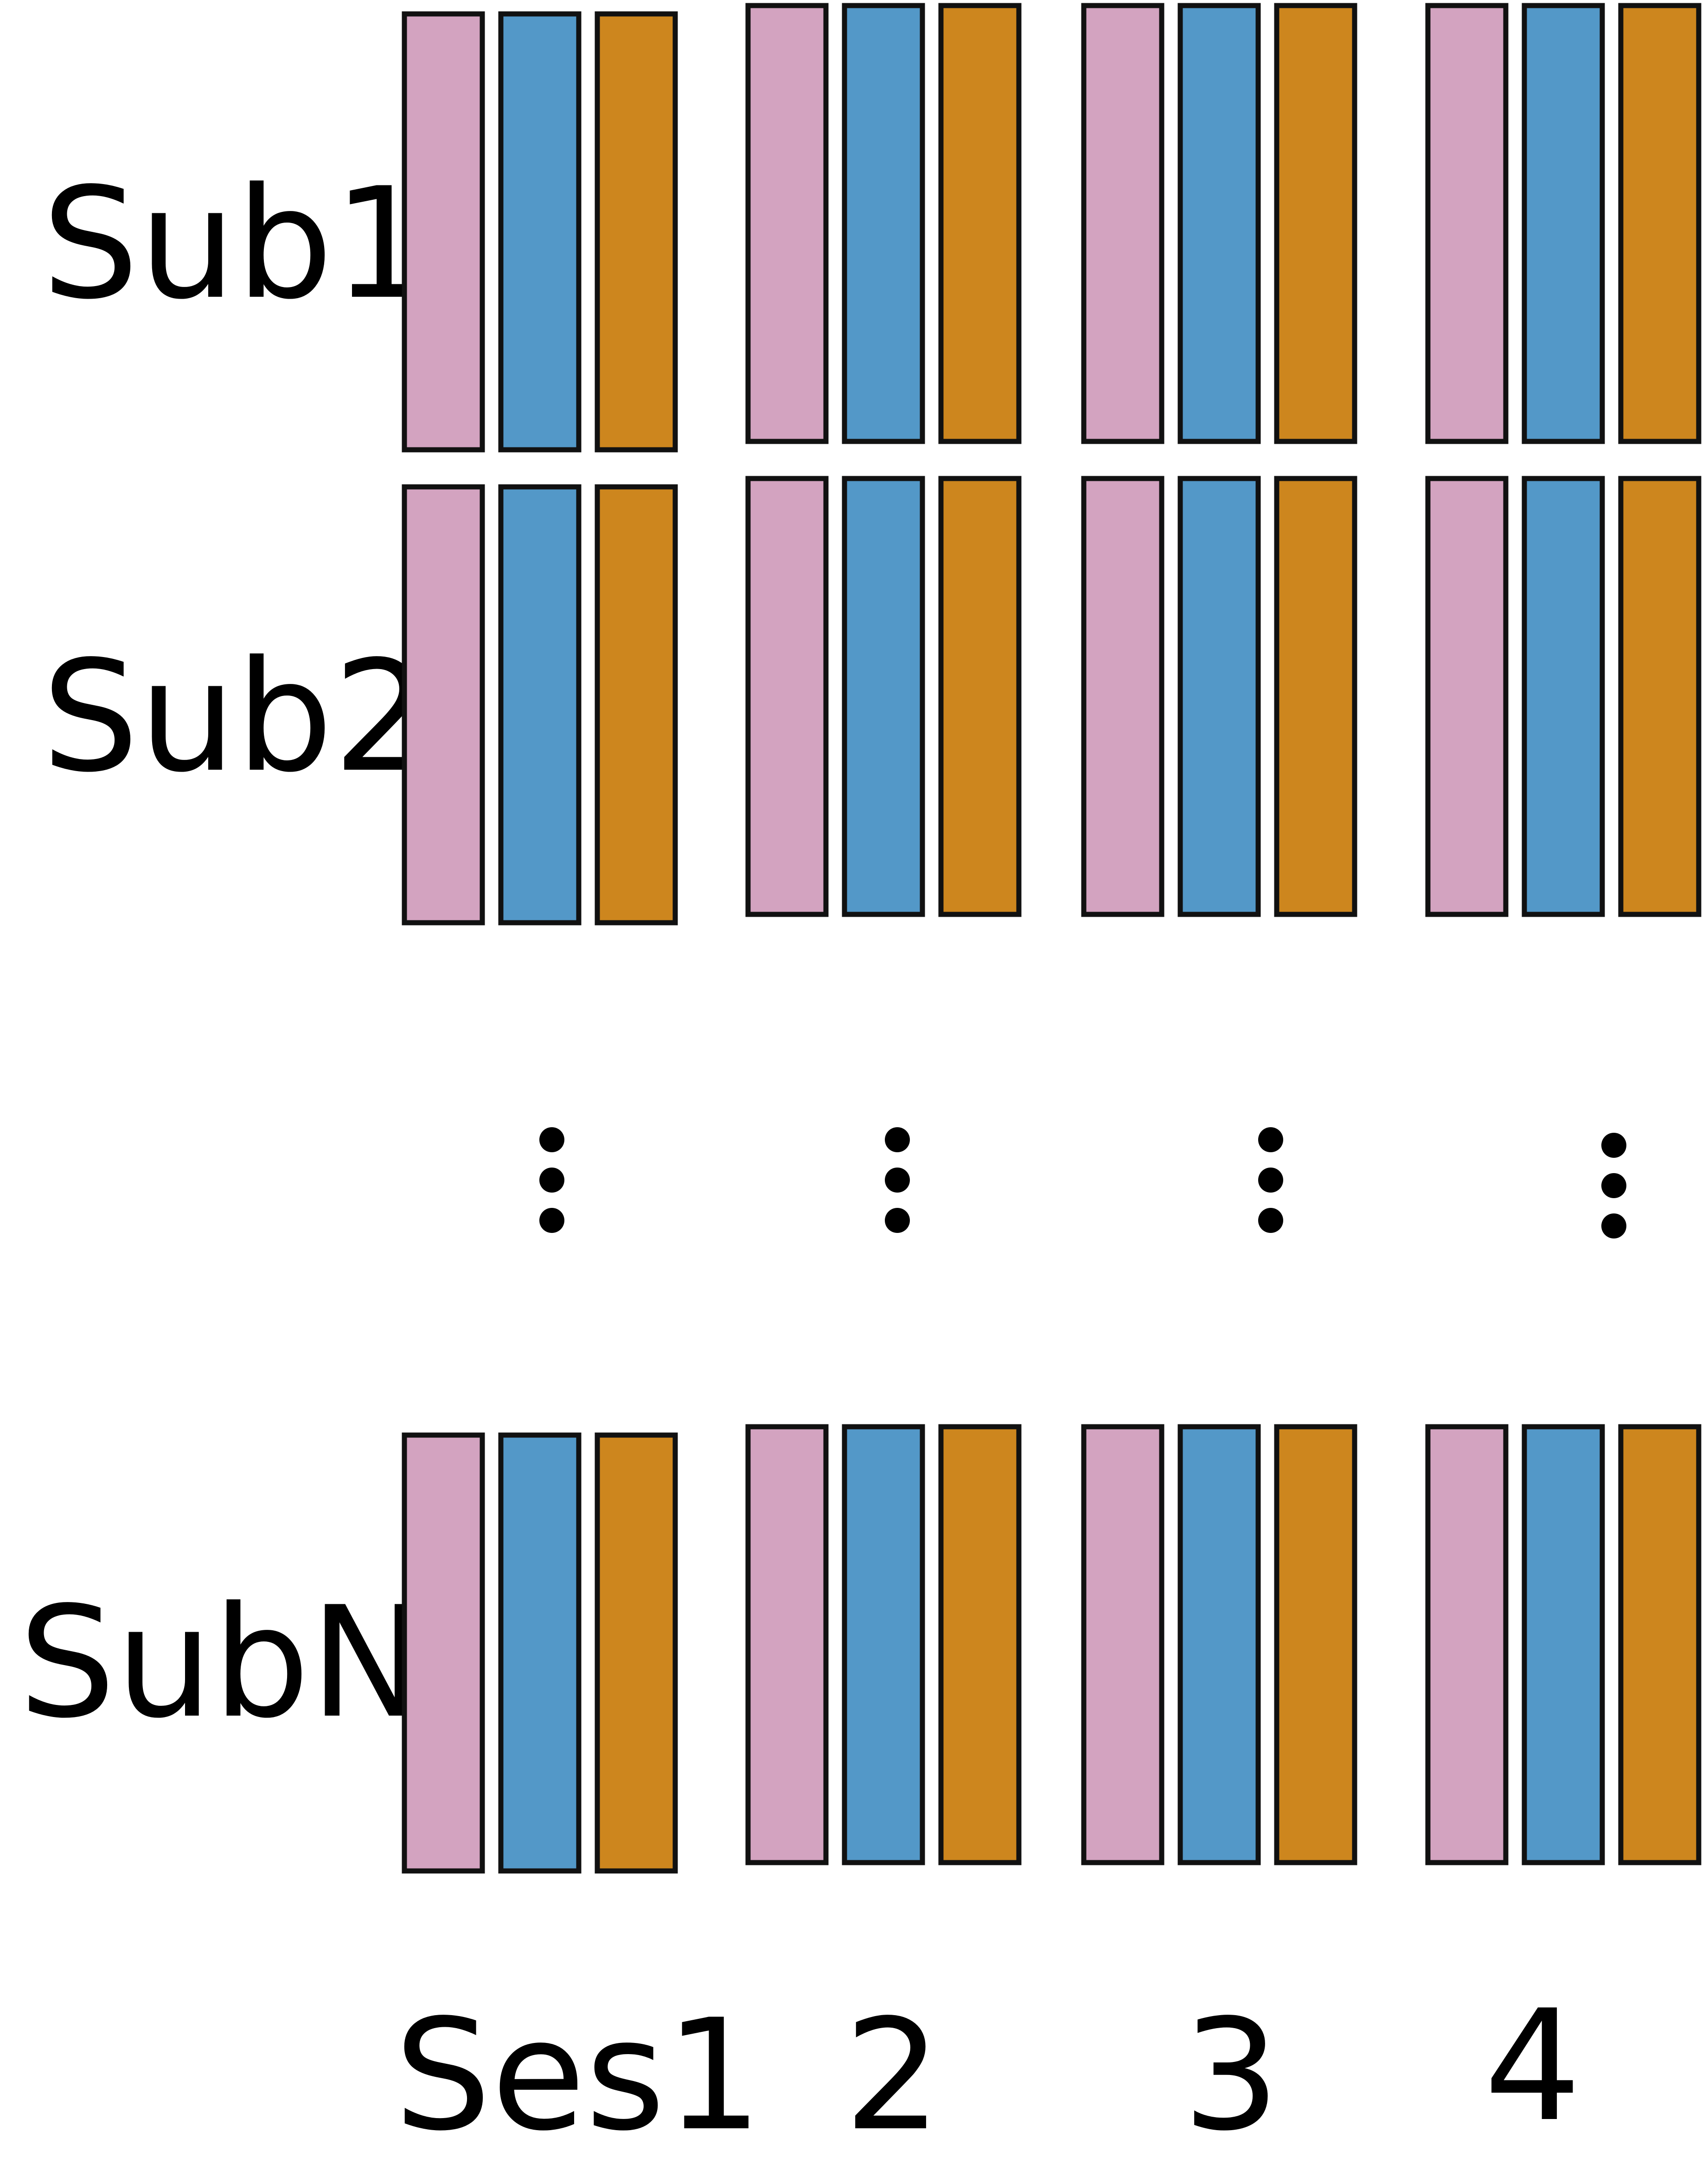 The width and height of the screenshot is (1708, 2183). Describe the element at coordinates (636, 705) in the screenshot. I see `run-bar-Sub2-ses1-run3` at that location.